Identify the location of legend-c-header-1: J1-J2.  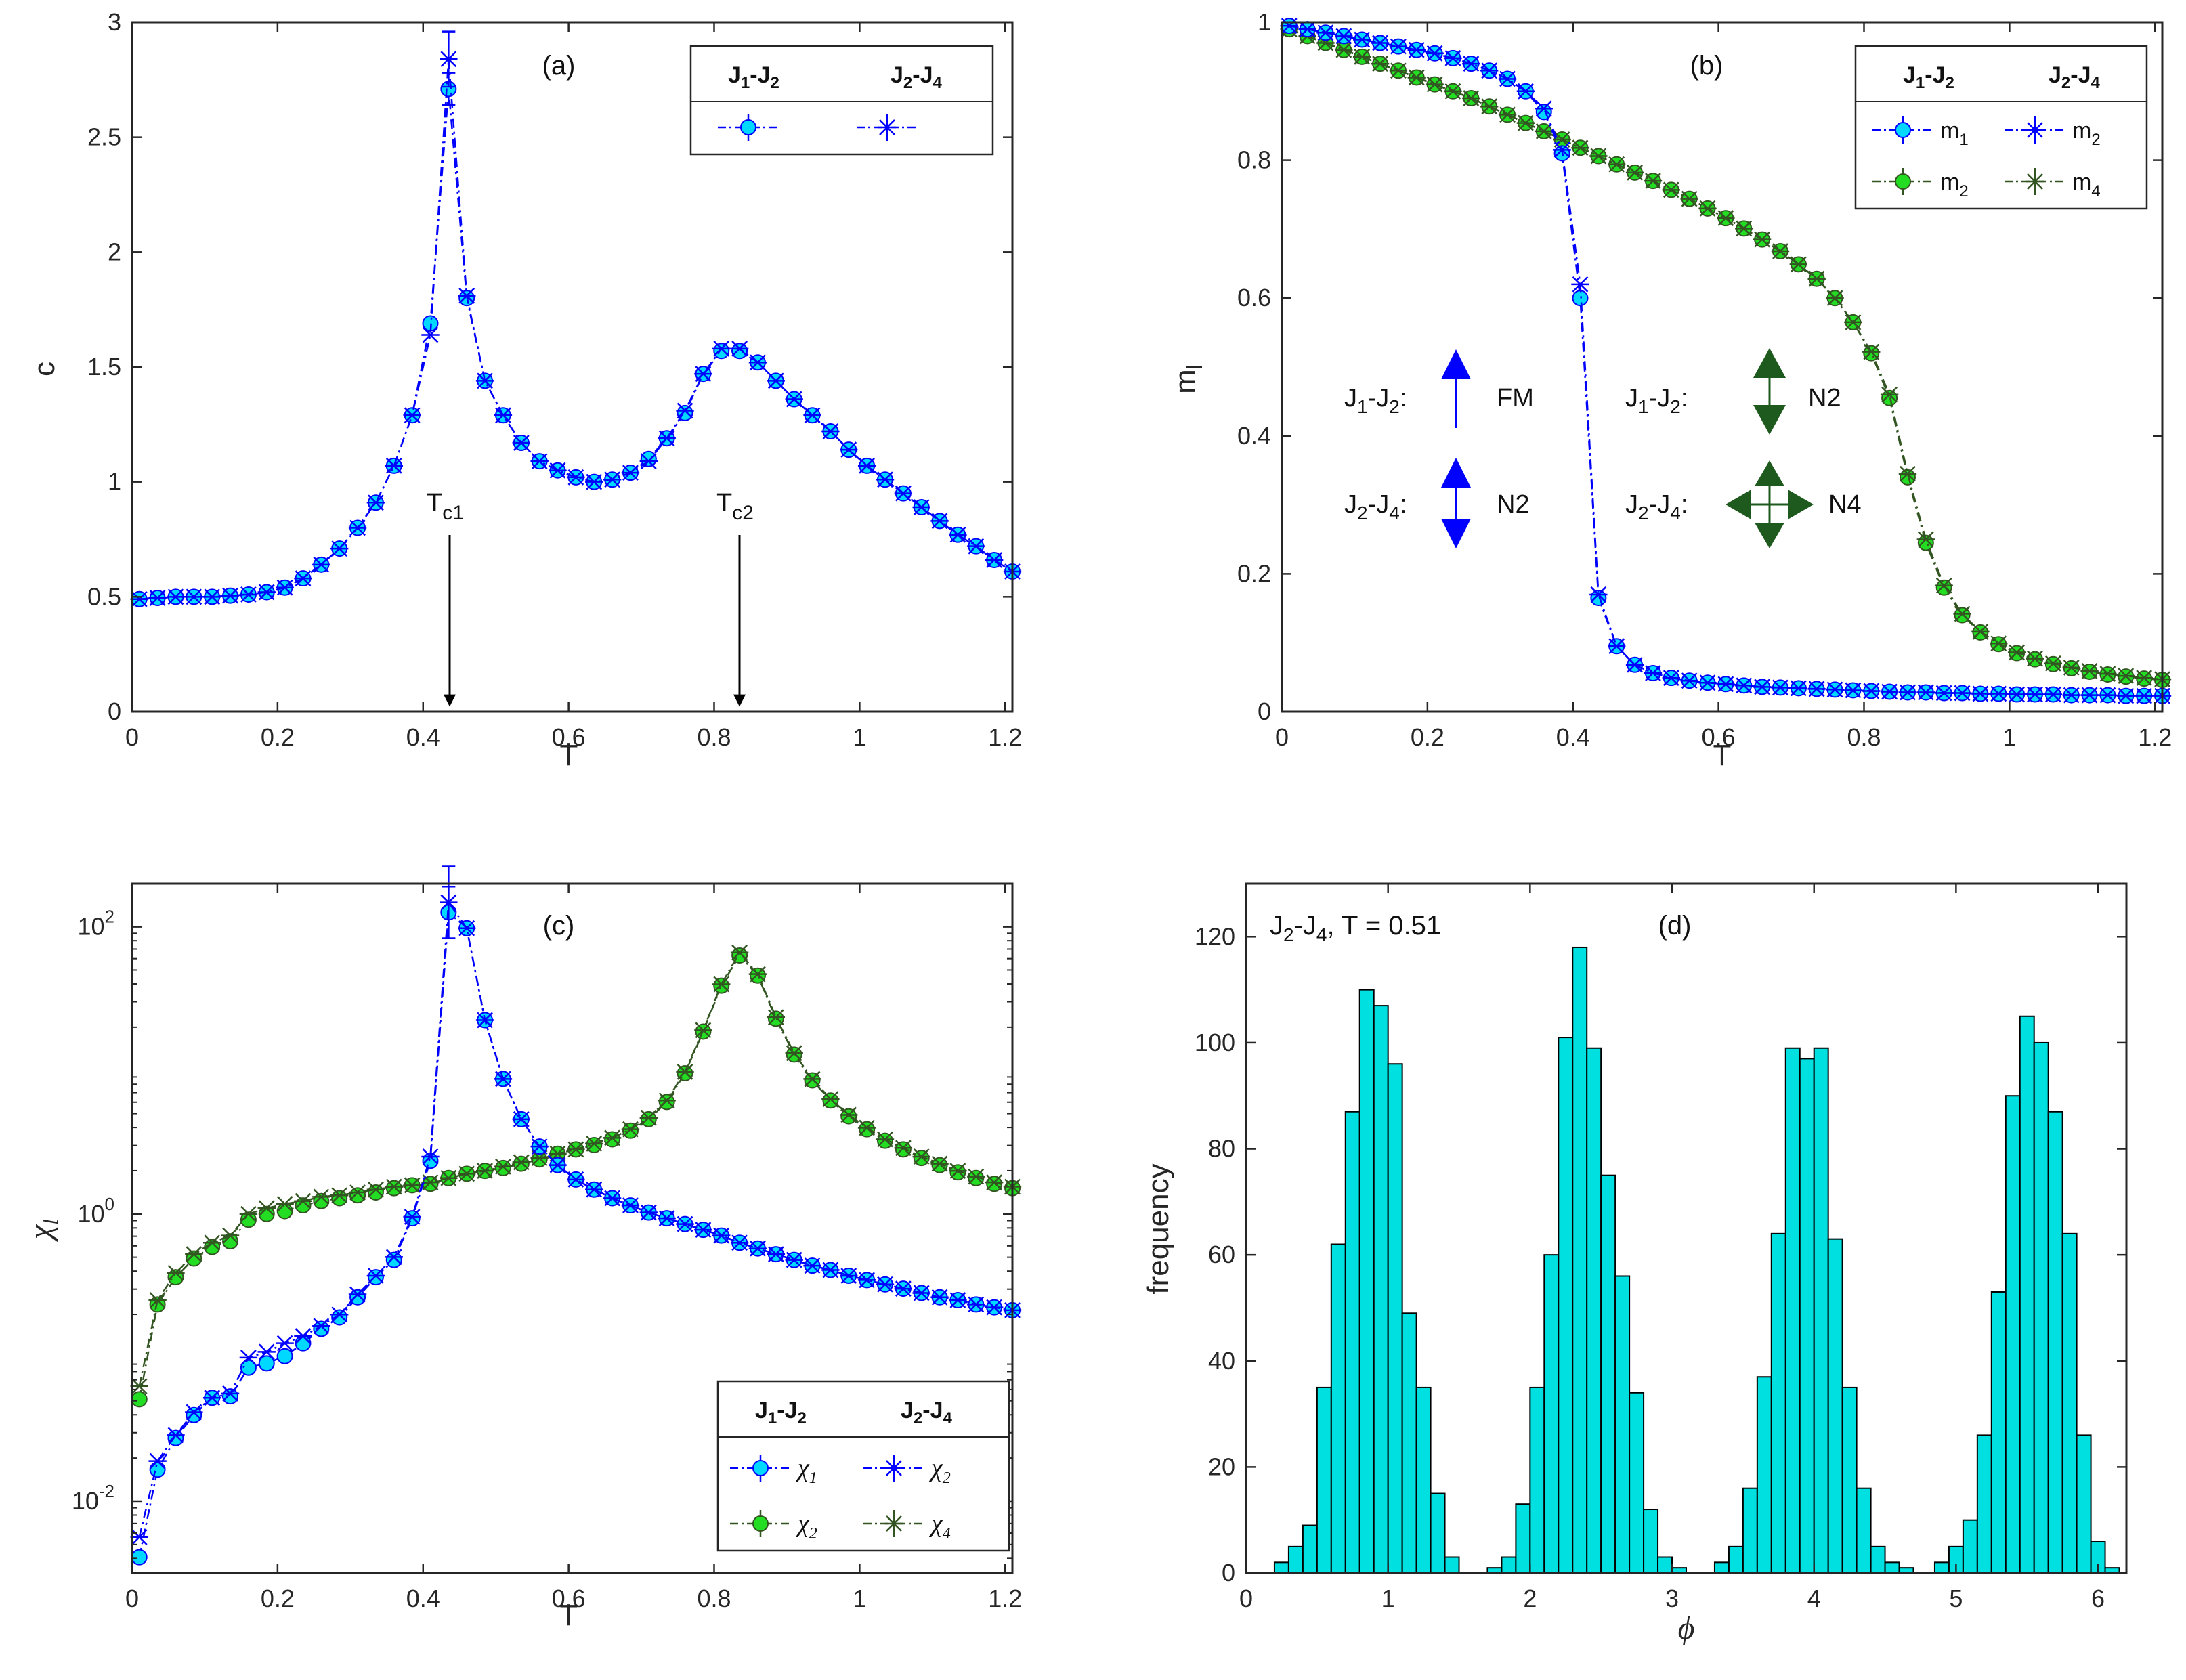
(781, 1412).